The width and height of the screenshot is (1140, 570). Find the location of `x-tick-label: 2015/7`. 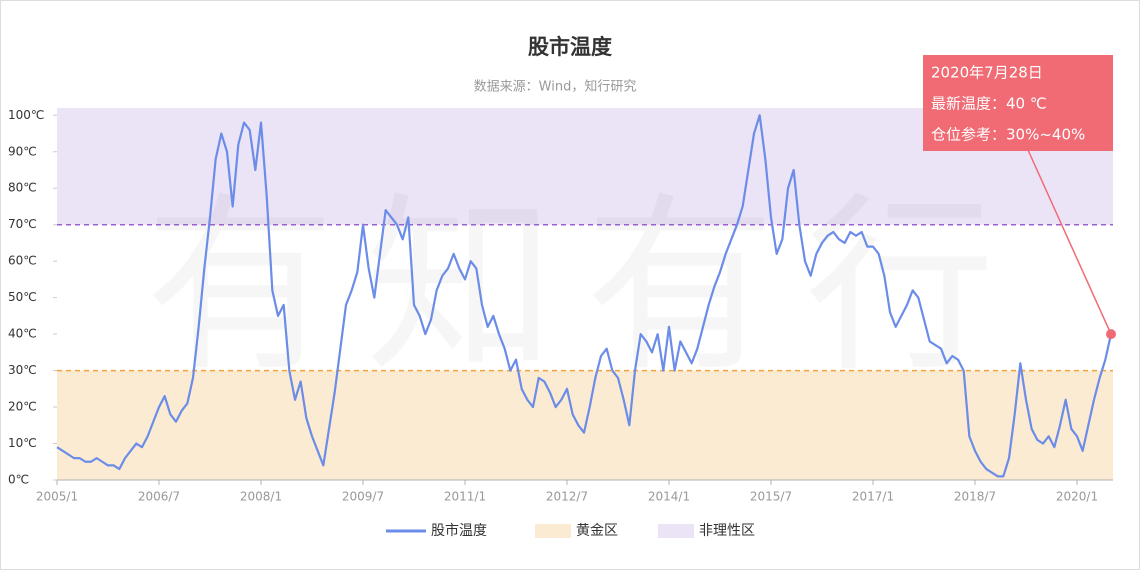

x-tick-label: 2015/7 is located at coordinates (771, 497).